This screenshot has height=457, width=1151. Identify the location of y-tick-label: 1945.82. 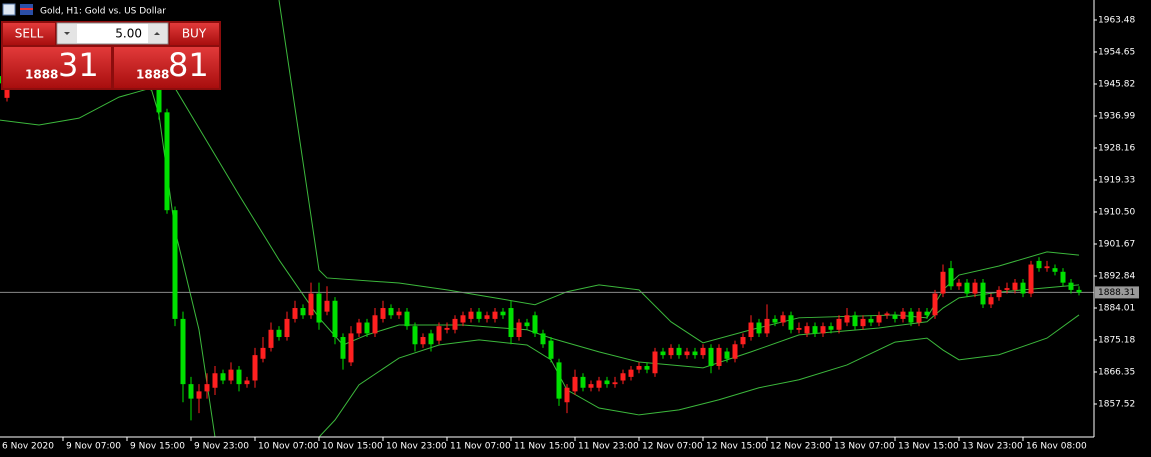
(1116, 85).